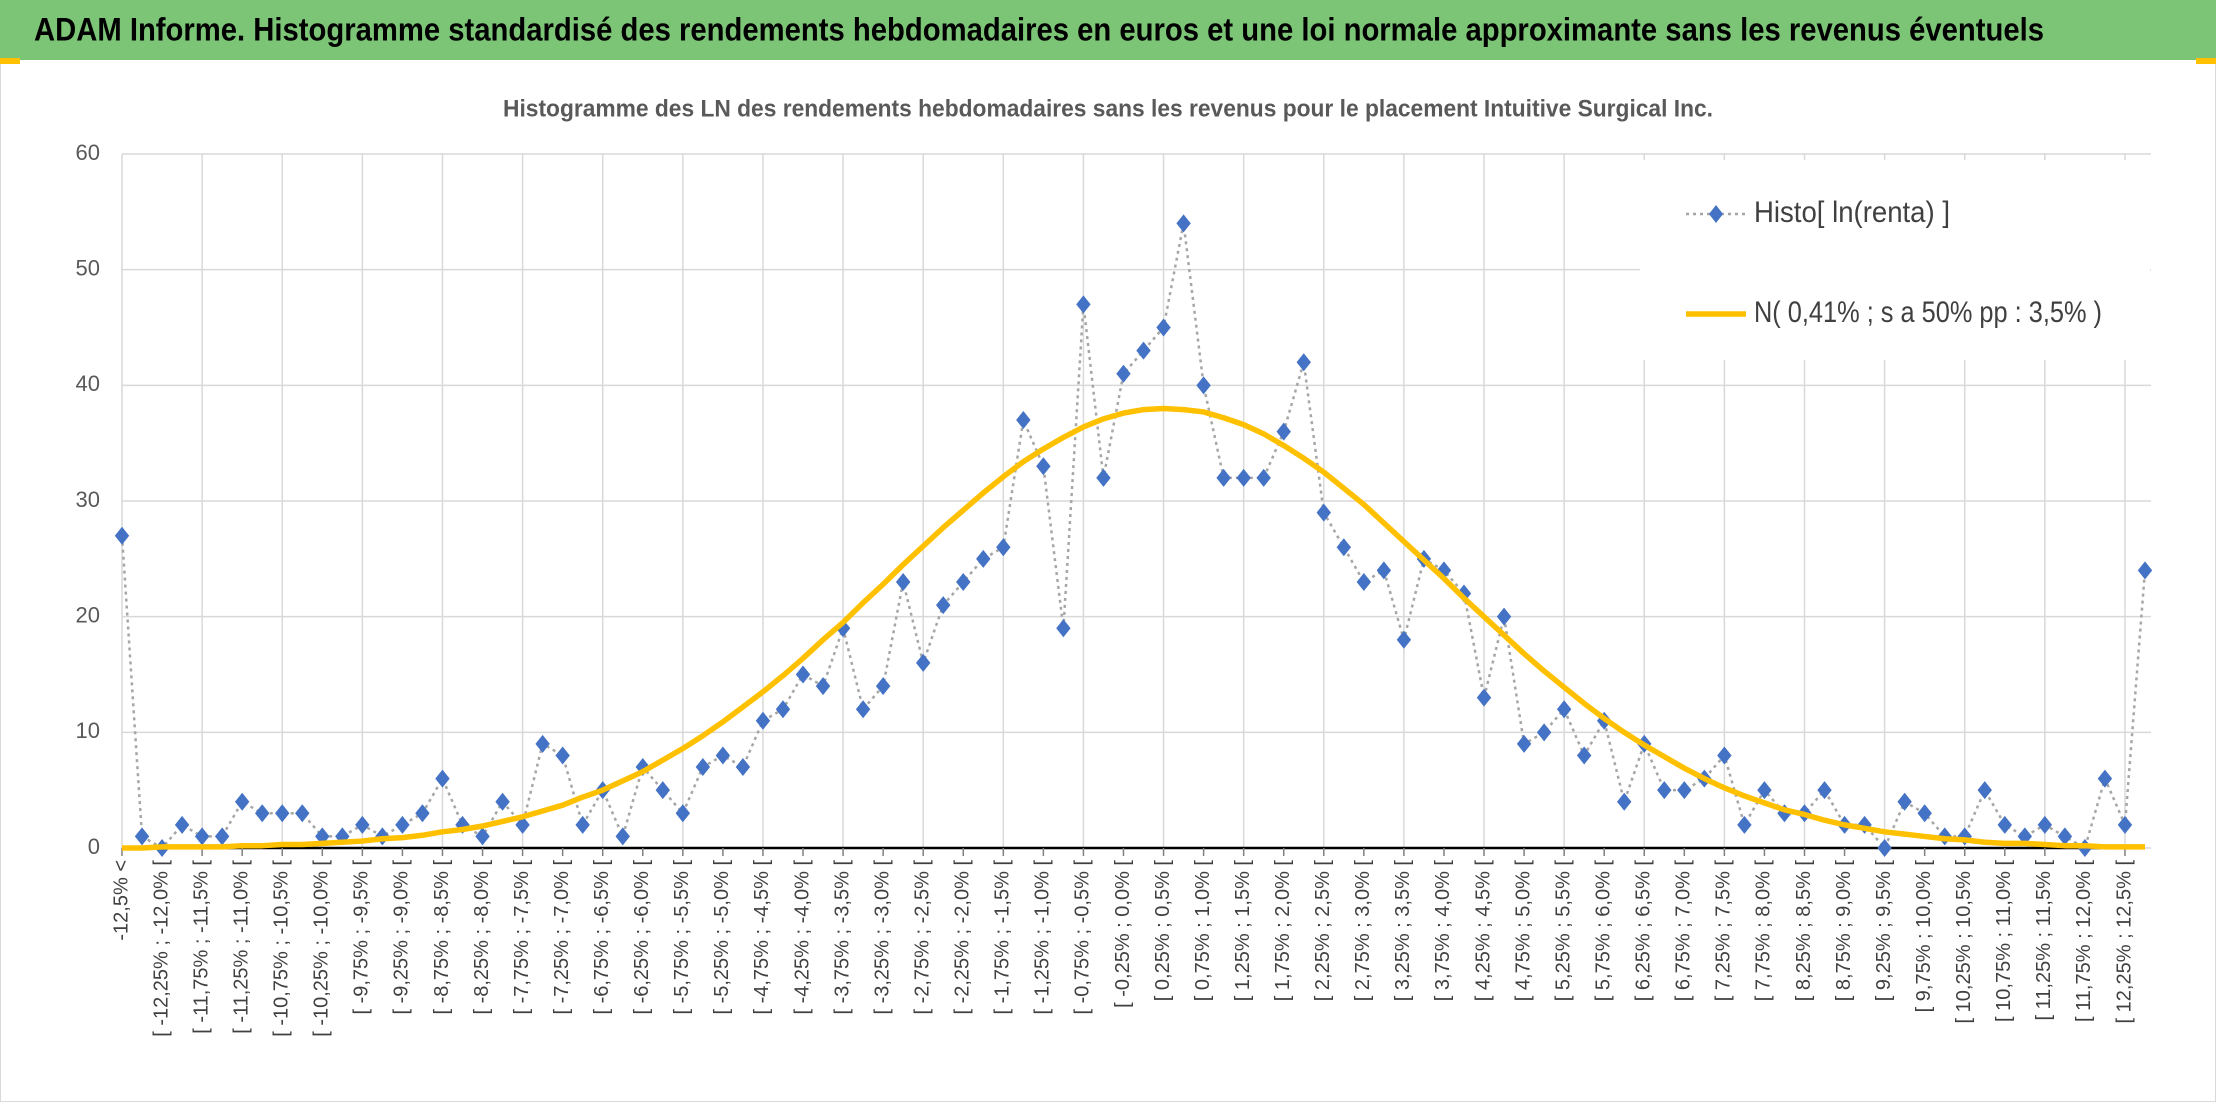  I want to click on x-tick-label: [ -9,75% ; -9,5% [, so click(362, 937).